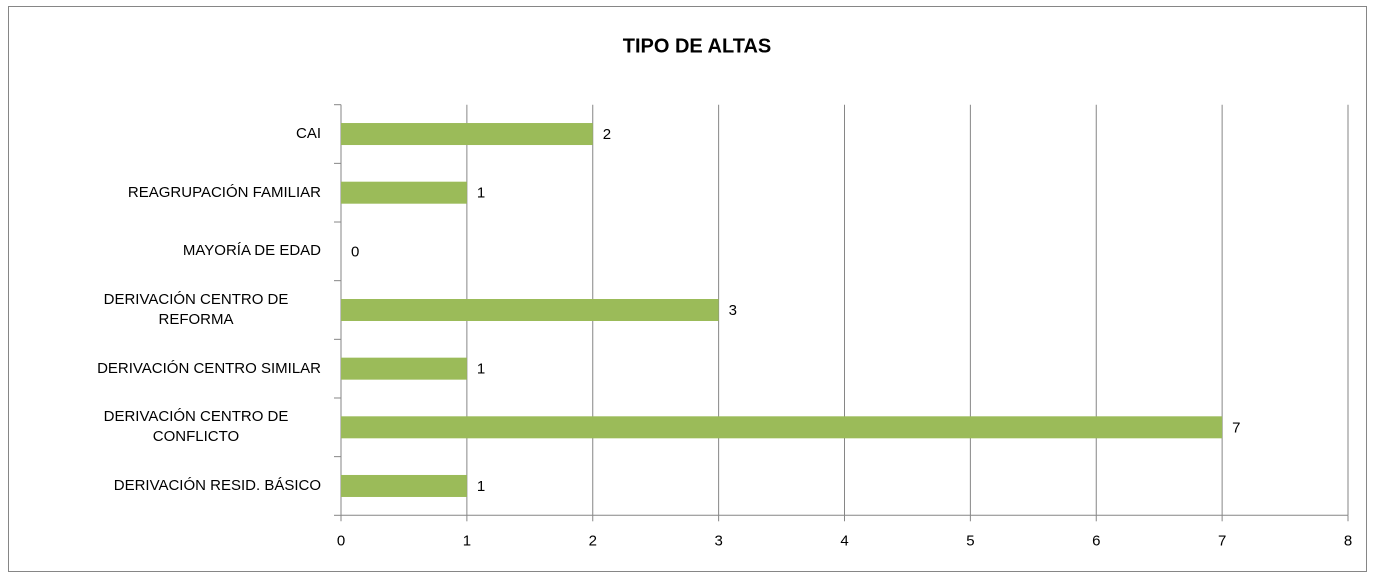  I want to click on category-label-box: DERIVACIÓN CENTRO DE REFORMA, so click(176, 310).